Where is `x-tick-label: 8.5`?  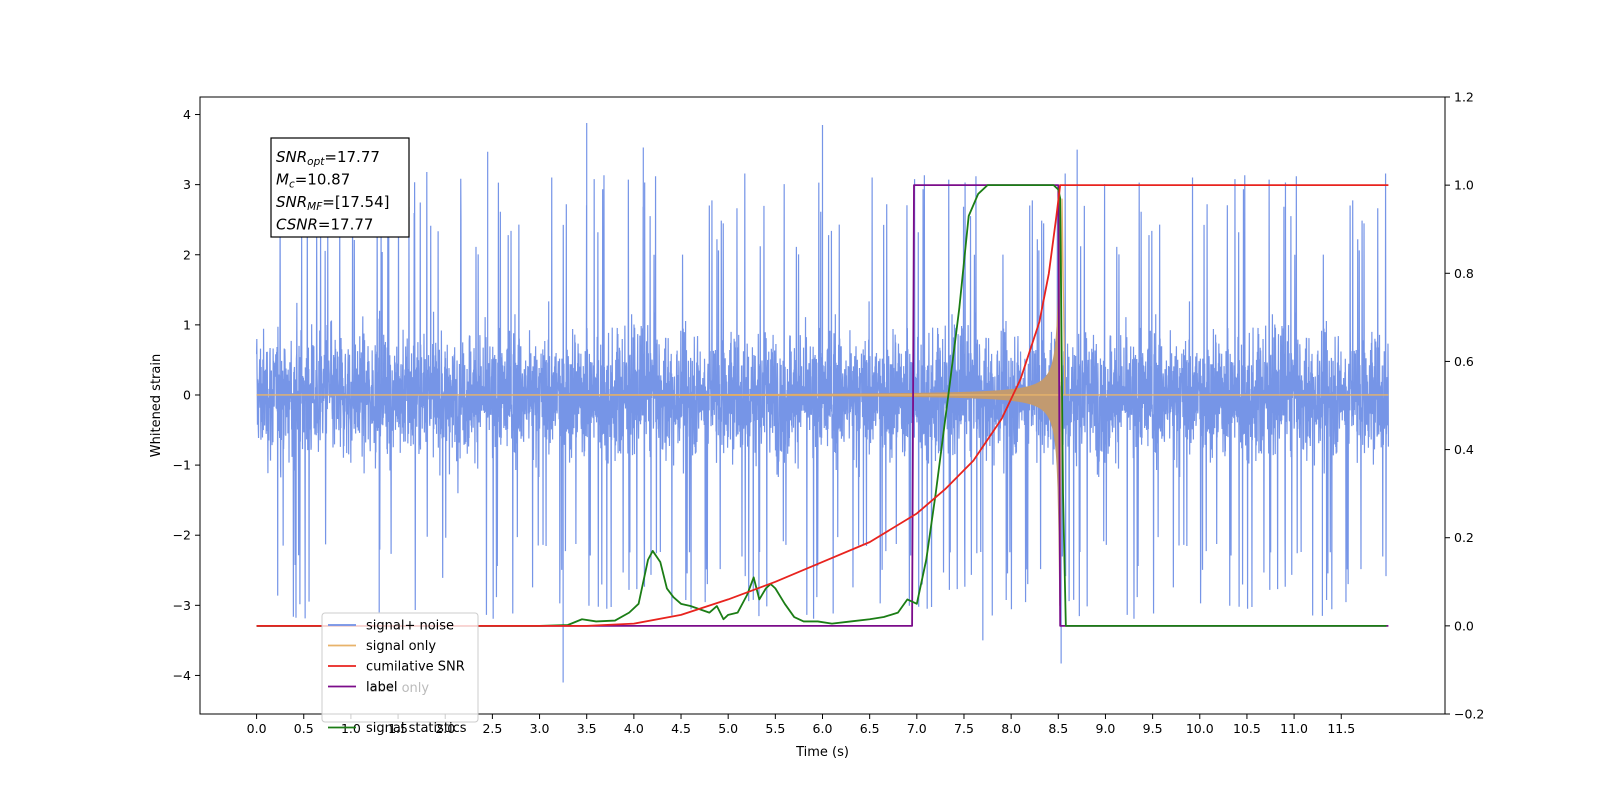 x-tick-label: 8.5 is located at coordinates (1058, 728).